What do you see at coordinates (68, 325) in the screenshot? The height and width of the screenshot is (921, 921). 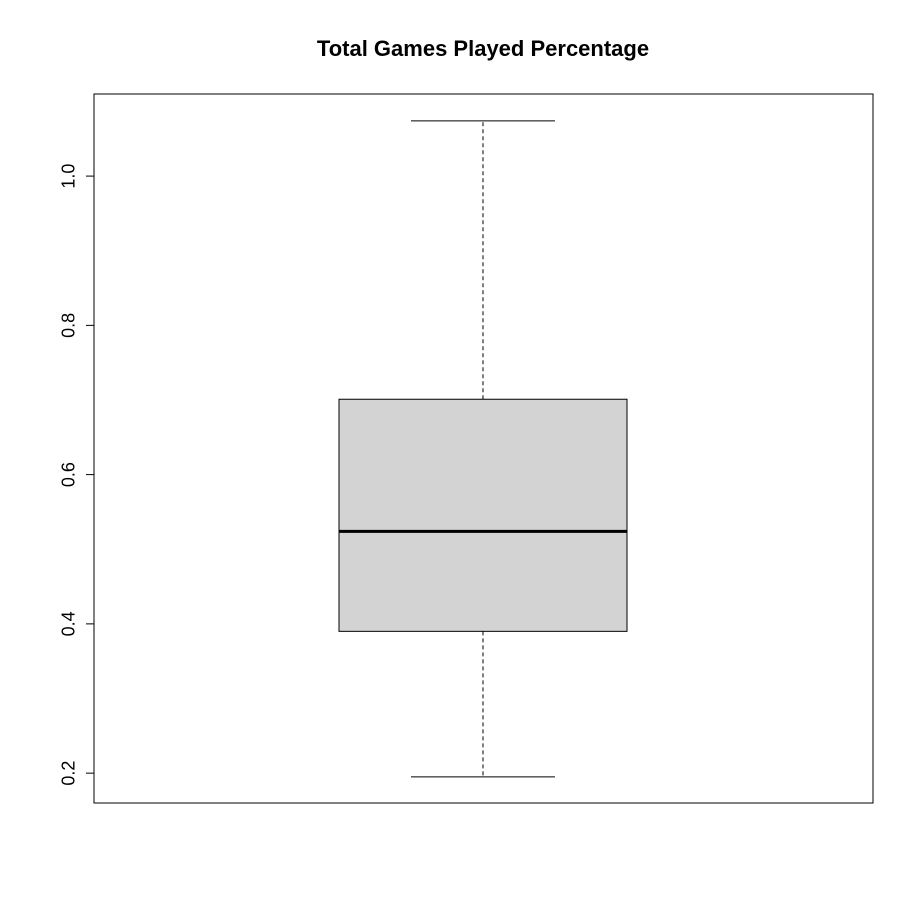 I see `y-tick-label: 0.8` at bounding box center [68, 325].